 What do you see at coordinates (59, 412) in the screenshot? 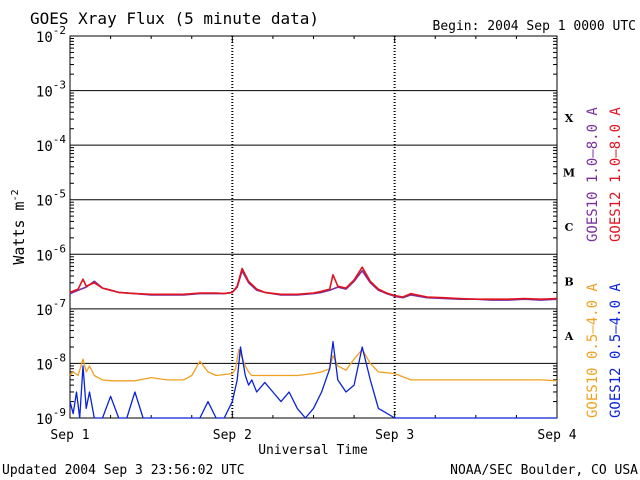
I see `y-tick-exponent: -9` at bounding box center [59, 412].